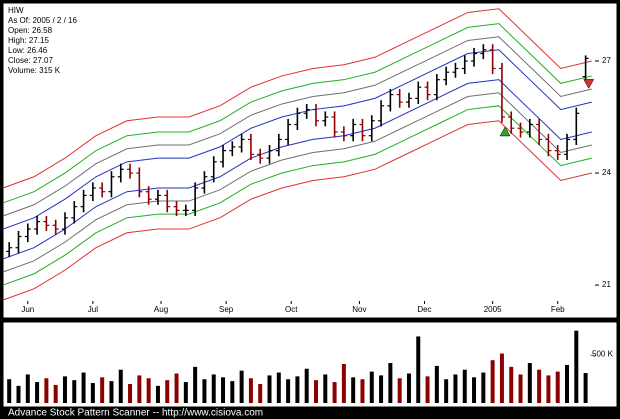 The width and height of the screenshot is (620, 419). What do you see at coordinates (42, 20) in the screenshot?
I see `info-line: As Of: 2005 / 2 / 16` at bounding box center [42, 20].